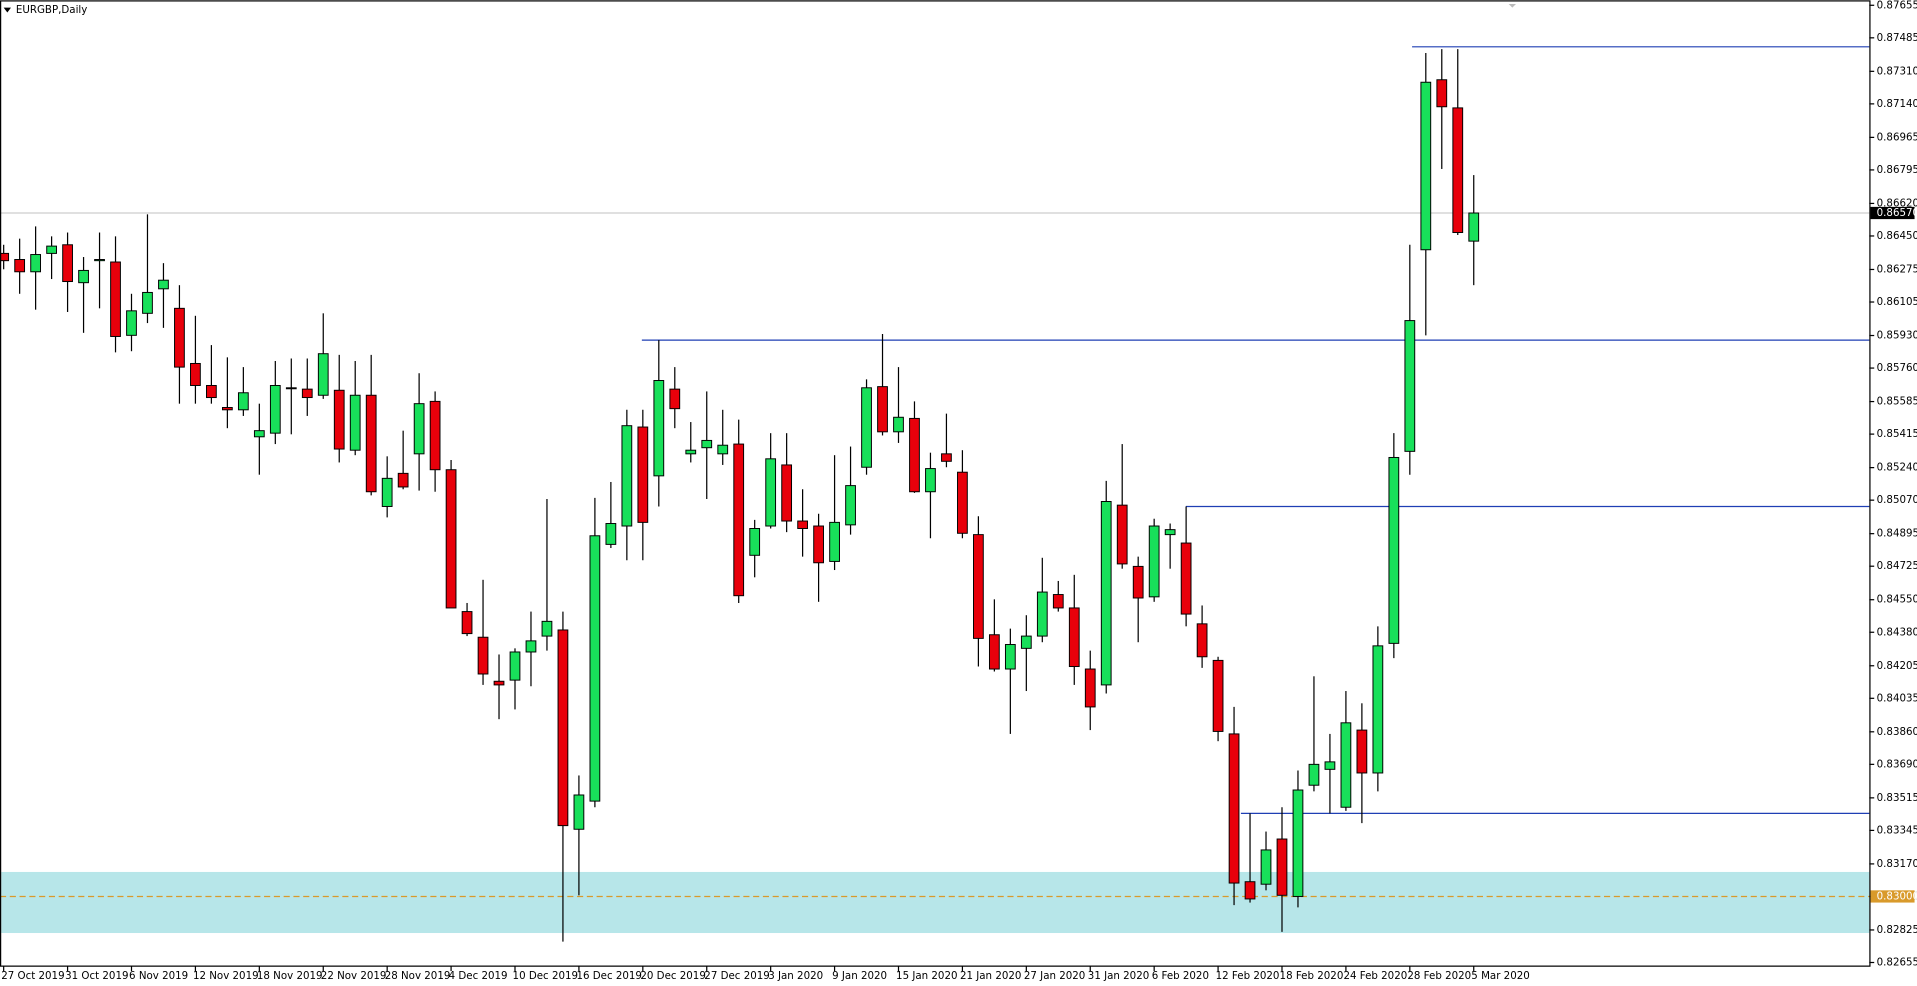  I want to click on y-tick-label: 0.82825, so click(1897, 930).